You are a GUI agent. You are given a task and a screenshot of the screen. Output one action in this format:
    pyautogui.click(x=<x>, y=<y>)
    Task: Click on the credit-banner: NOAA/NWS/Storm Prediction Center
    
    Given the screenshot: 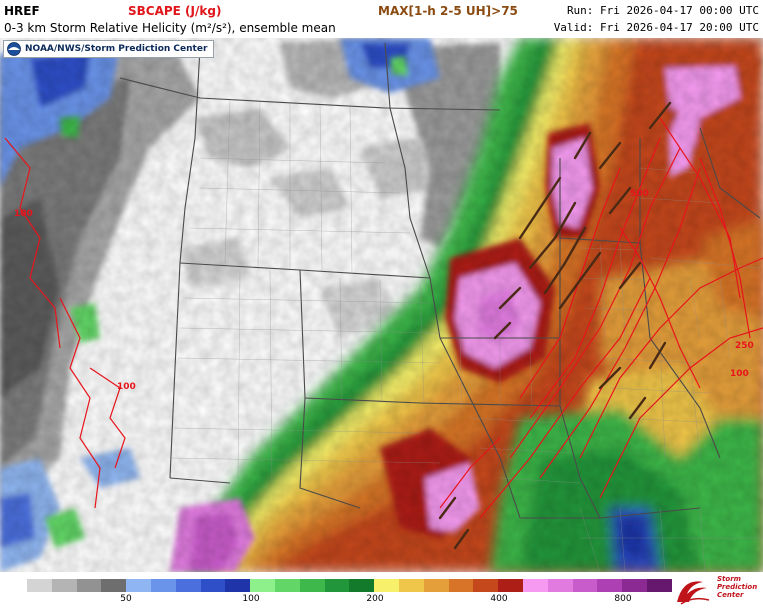 What is the action you would take?
    pyautogui.click(x=109, y=49)
    